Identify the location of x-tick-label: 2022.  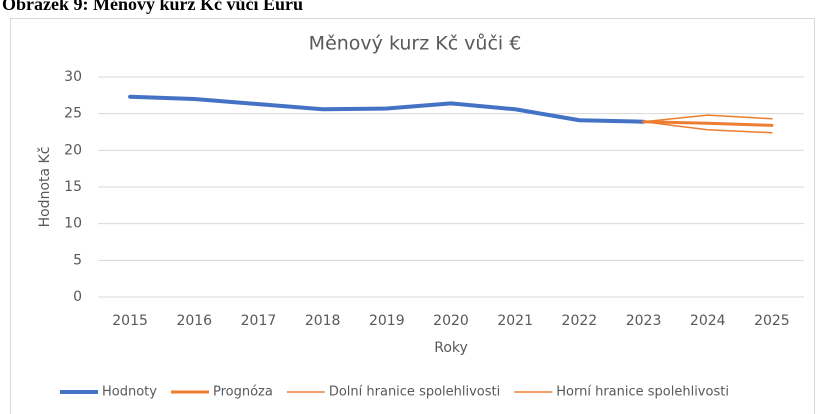
(580, 321).